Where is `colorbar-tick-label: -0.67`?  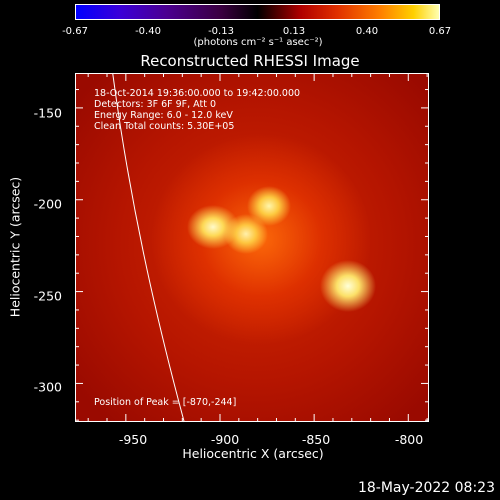
colorbar-tick-label: -0.67 is located at coordinates (75, 31).